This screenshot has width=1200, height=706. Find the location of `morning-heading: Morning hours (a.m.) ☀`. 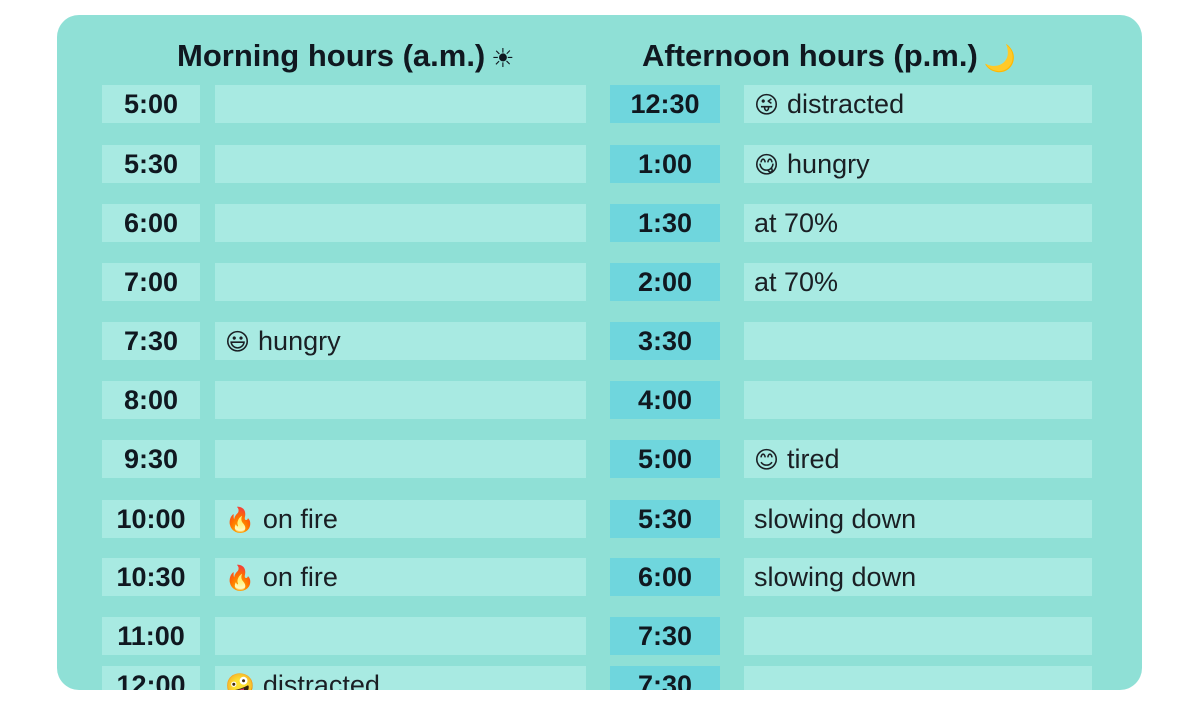

morning-heading: Morning hours (a.m.) ☀ is located at coordinates (346, 56).